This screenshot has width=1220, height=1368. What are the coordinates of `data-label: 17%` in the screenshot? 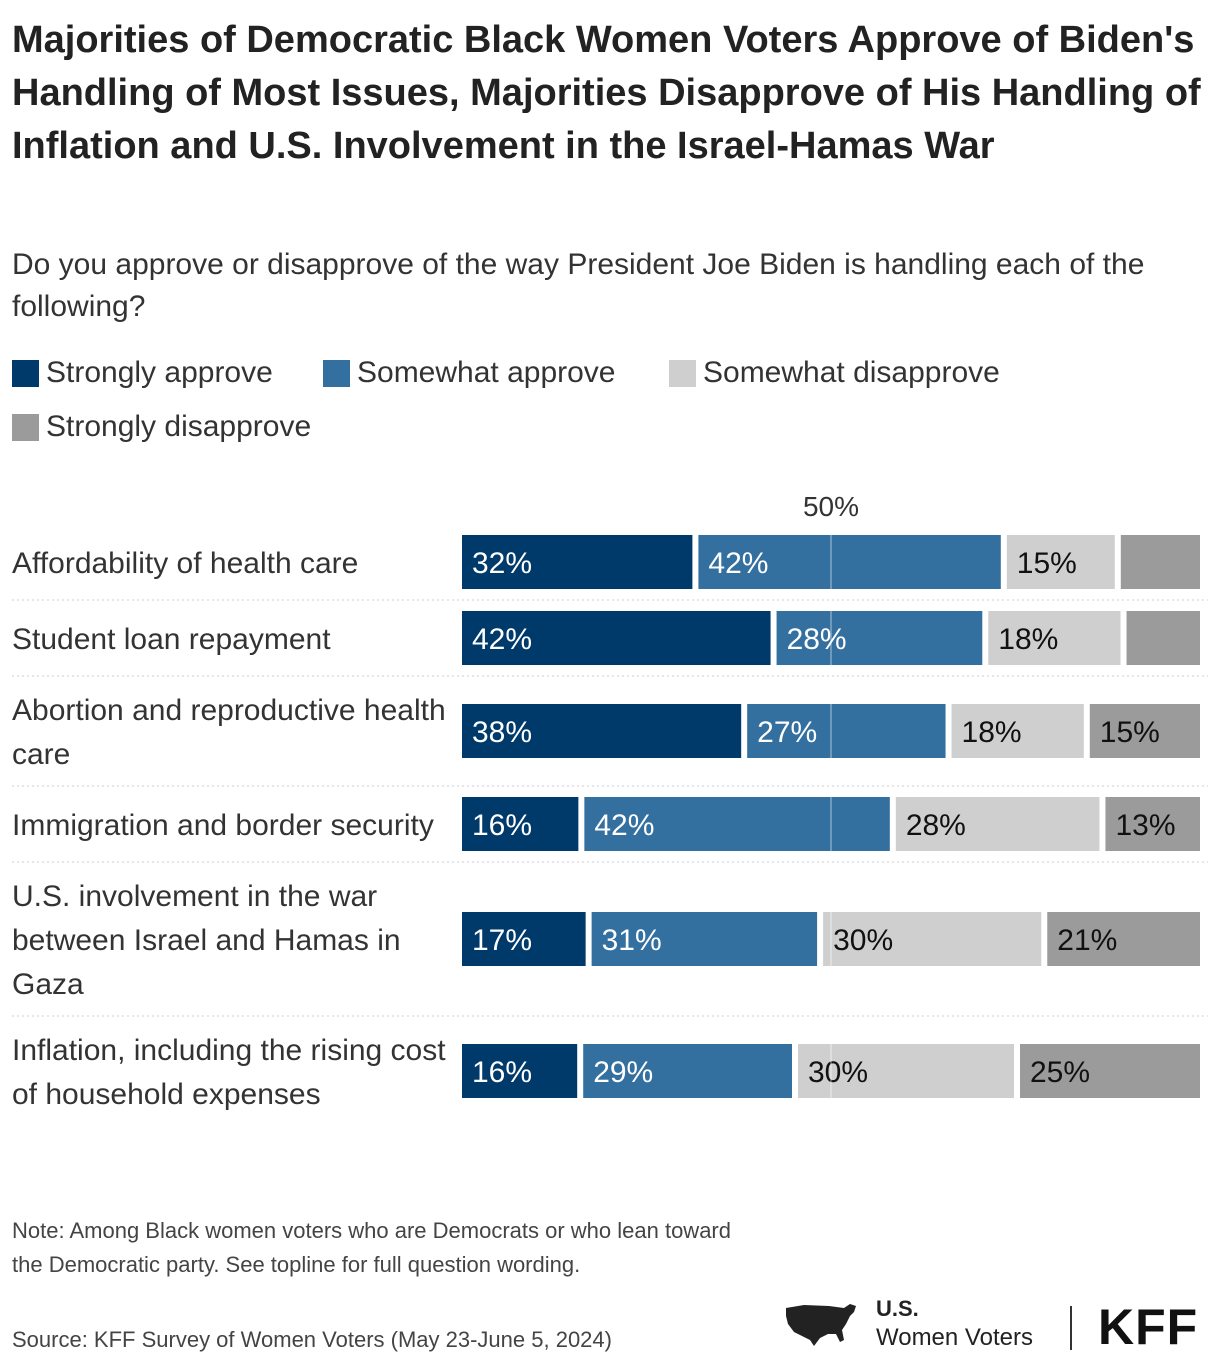 It's located at (502, 940).